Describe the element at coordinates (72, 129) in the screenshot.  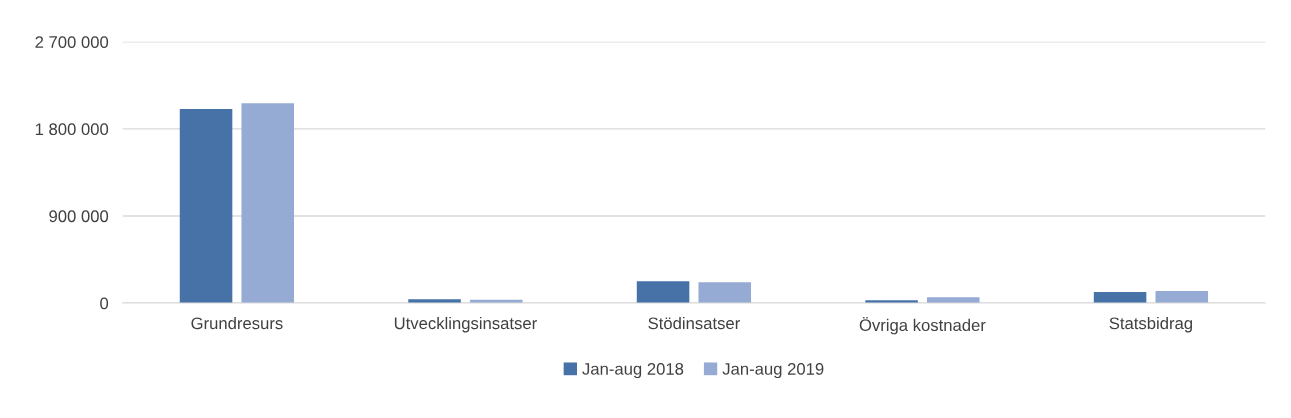
I see `y-tick-label: 1 800 000` at that location.